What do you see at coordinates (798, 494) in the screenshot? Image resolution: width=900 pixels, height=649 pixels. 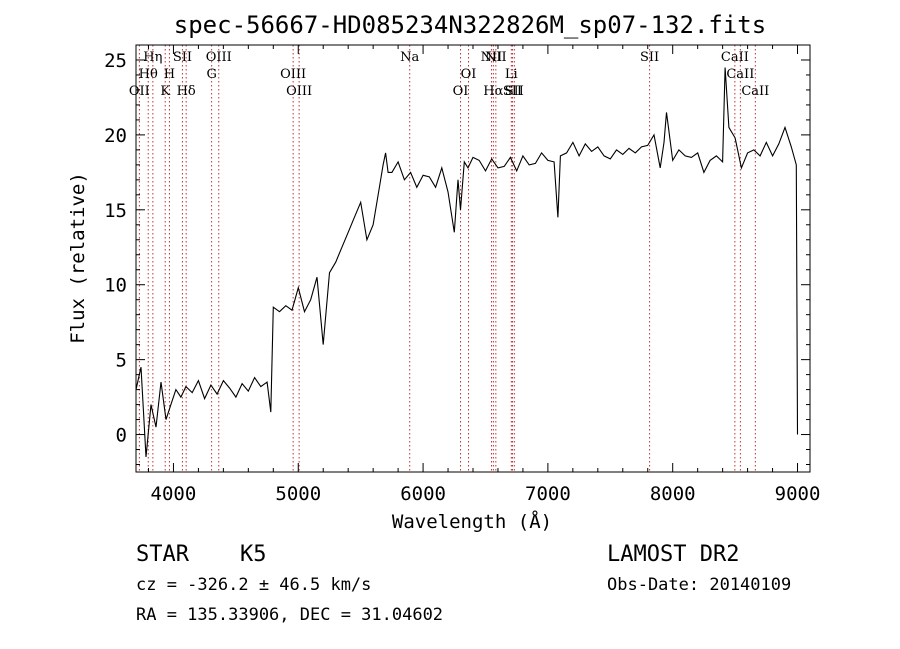 I see `x-tick-label-5: 9000` at bounding box center [798, 494].